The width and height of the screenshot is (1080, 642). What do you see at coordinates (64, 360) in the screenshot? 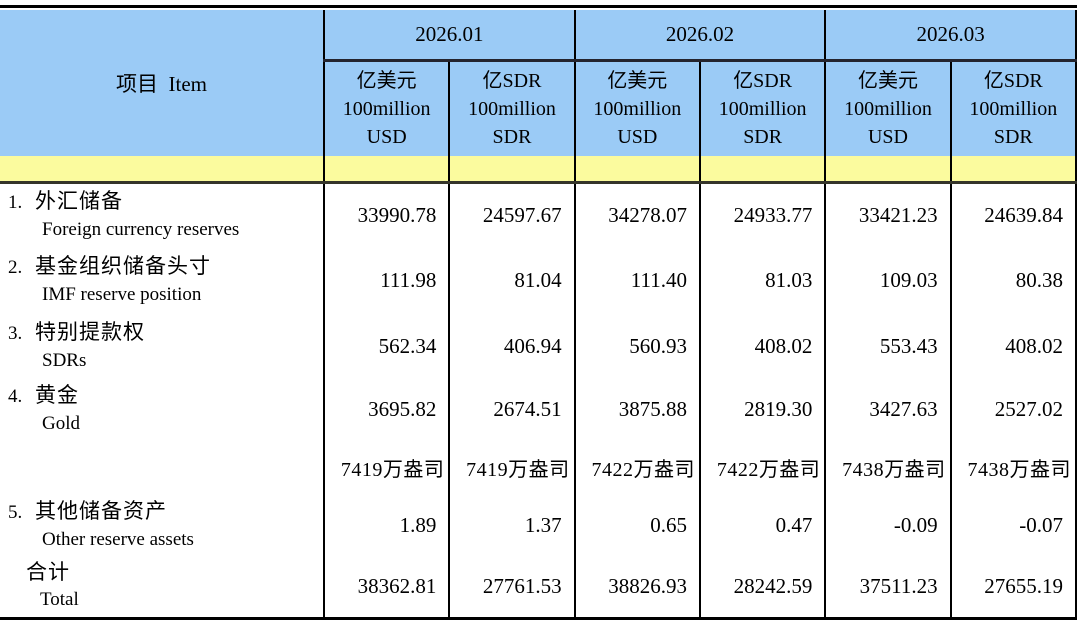
I see `row-label-en: SDRs` at bounding box center [64, 360].